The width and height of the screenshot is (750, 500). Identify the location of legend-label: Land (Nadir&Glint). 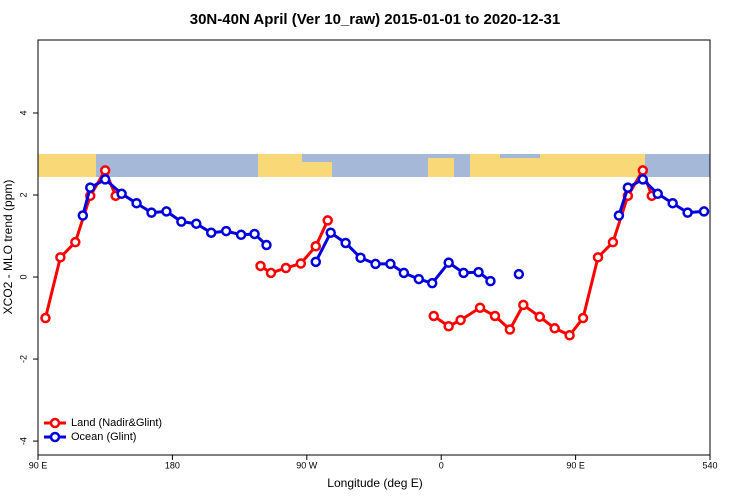
(116, 423).